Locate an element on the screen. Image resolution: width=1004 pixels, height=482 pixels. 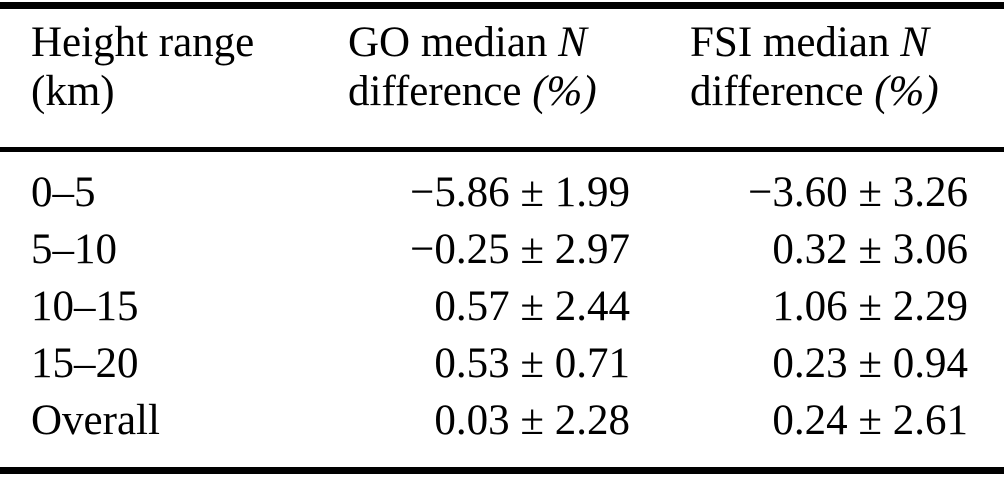
header-fsi-unit: (%) is located at coordinates (906, 91).